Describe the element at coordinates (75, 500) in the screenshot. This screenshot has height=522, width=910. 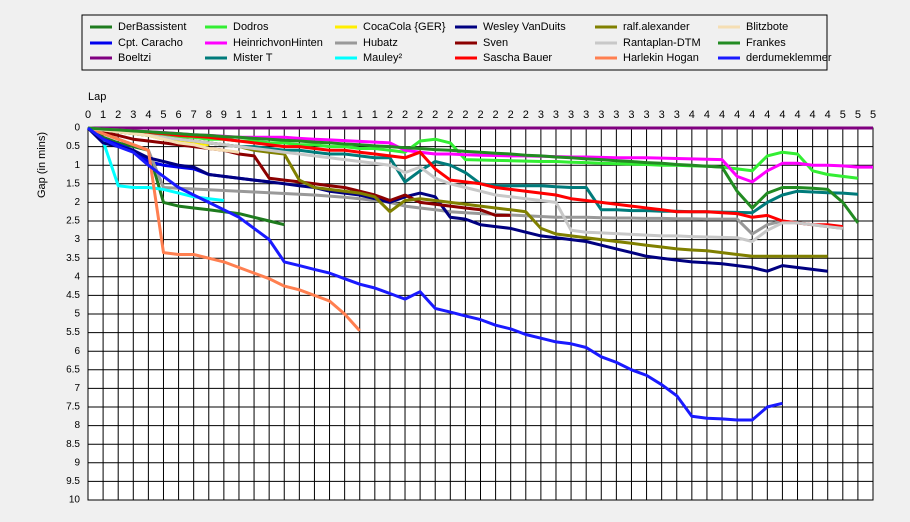
I see `y-tick-label: 10` at that location.